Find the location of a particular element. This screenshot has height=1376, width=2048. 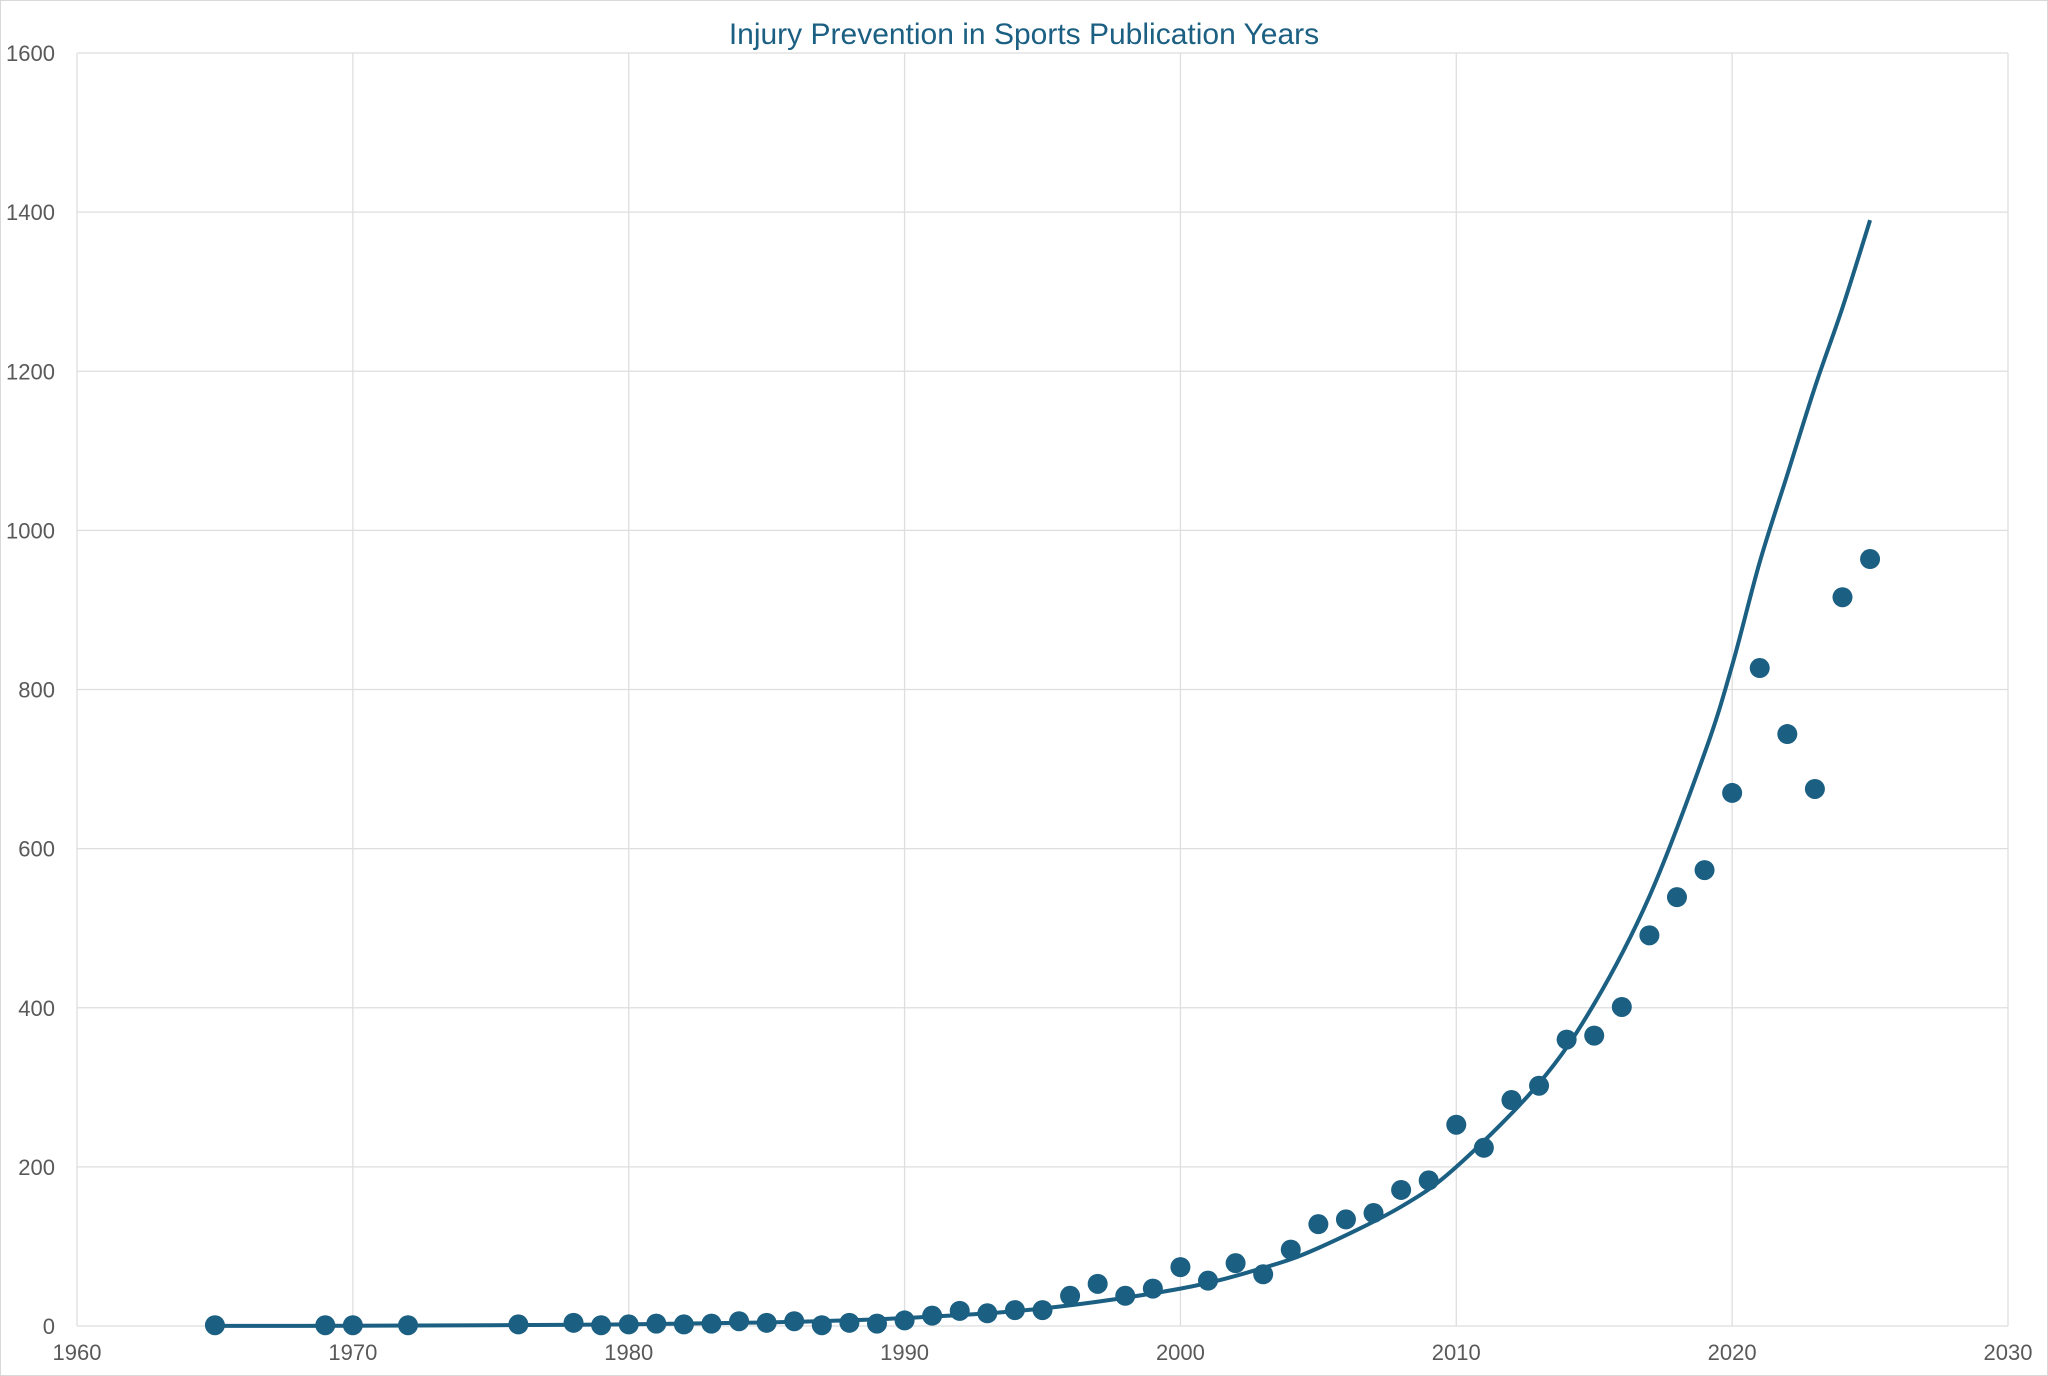

x-tick-label-1960: 1960 is located at coordinates (77, 1352).